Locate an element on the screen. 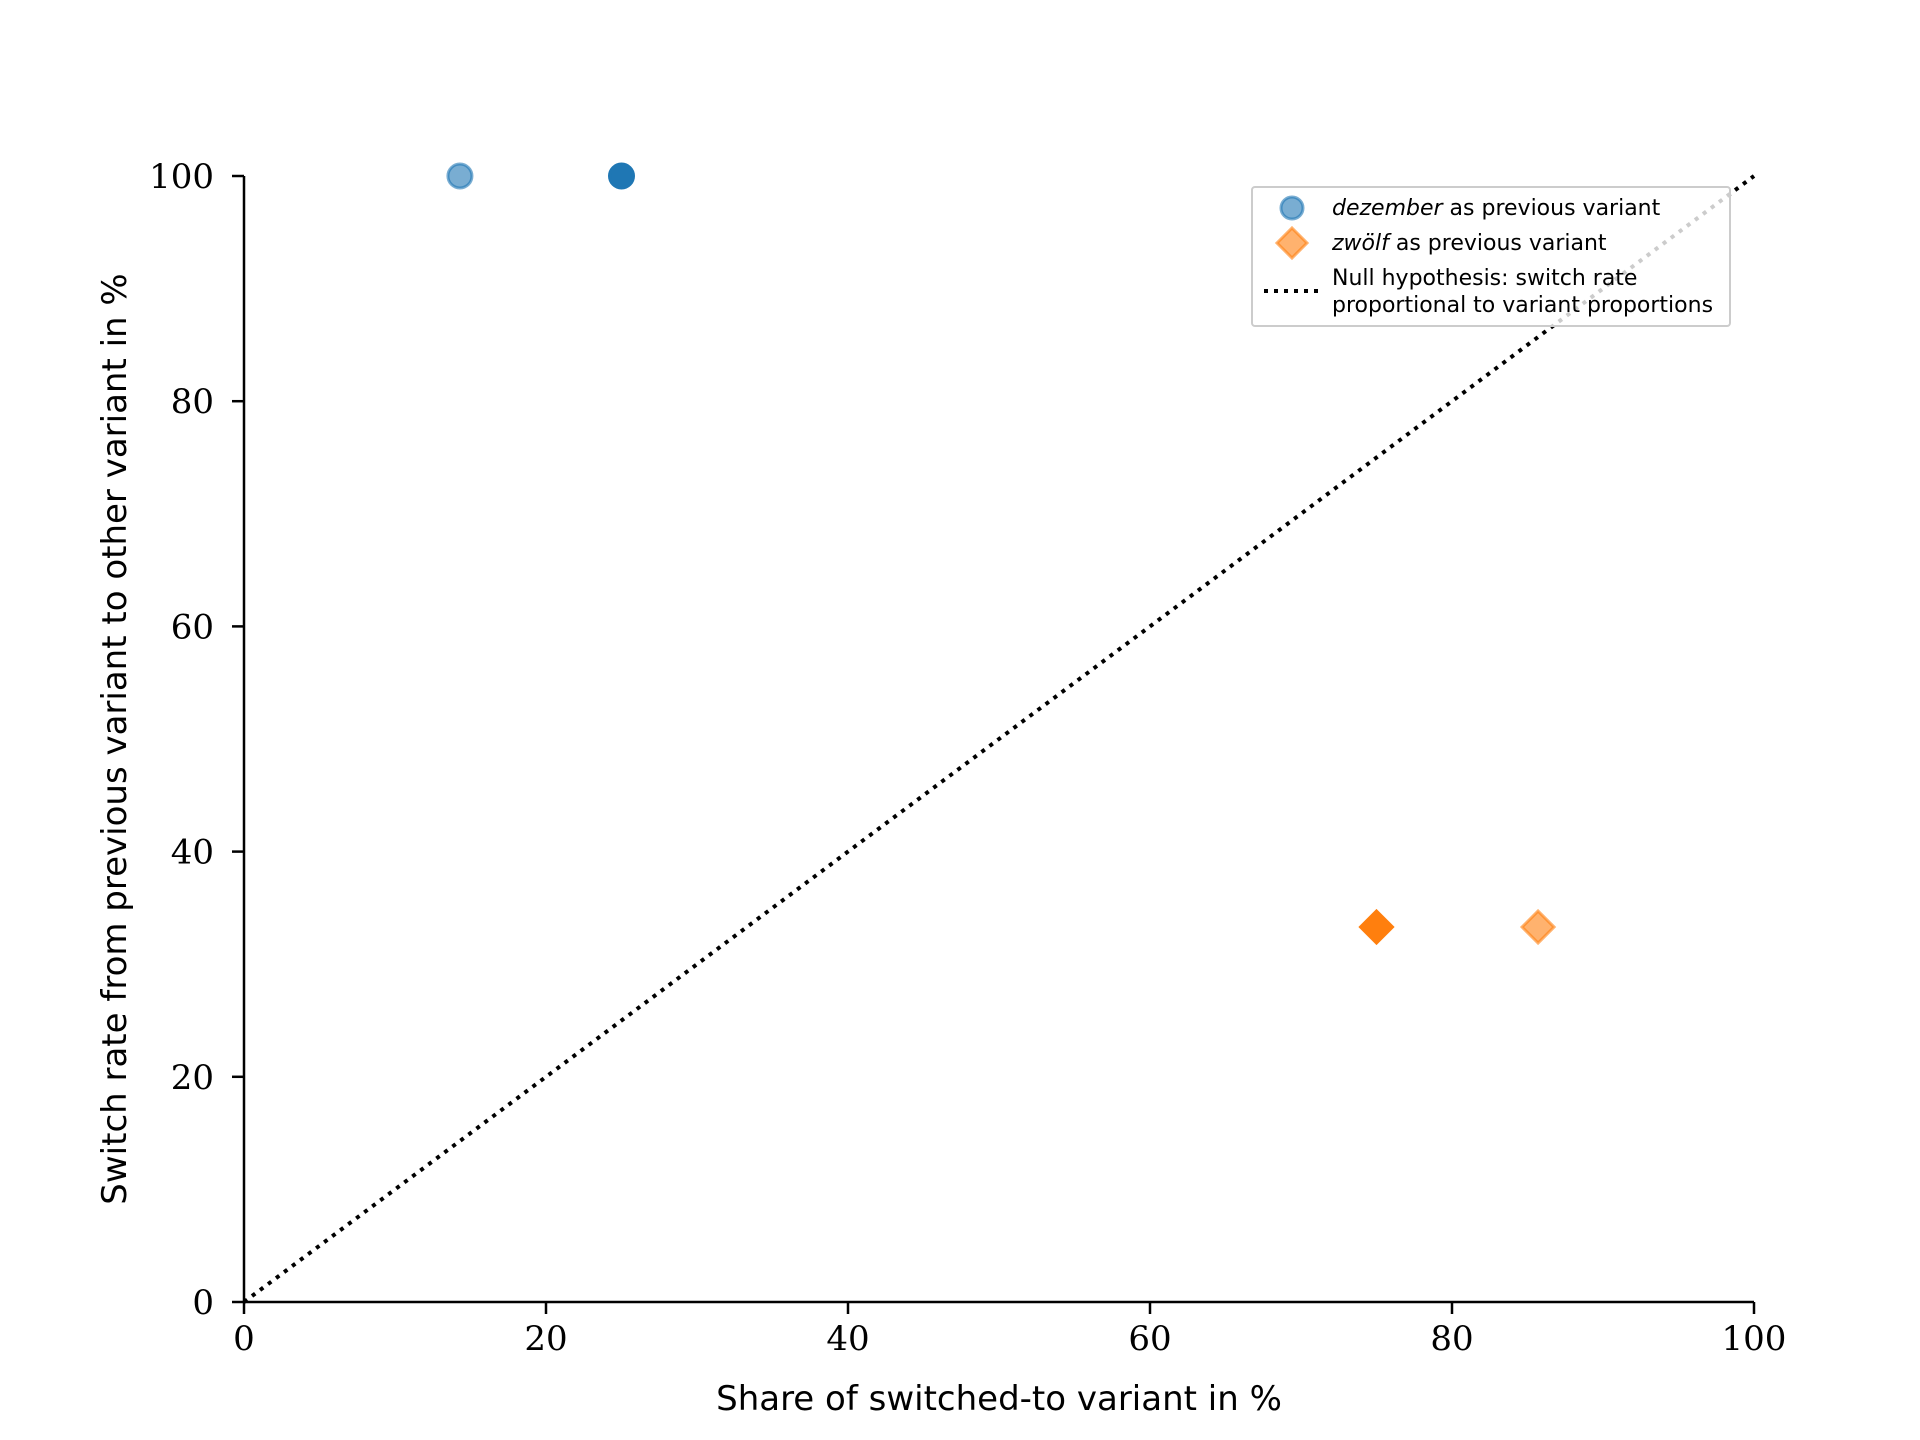 This screenshot has width=1920, height=1440. y-tick-label: 100 is located at coordinates (181, 177).